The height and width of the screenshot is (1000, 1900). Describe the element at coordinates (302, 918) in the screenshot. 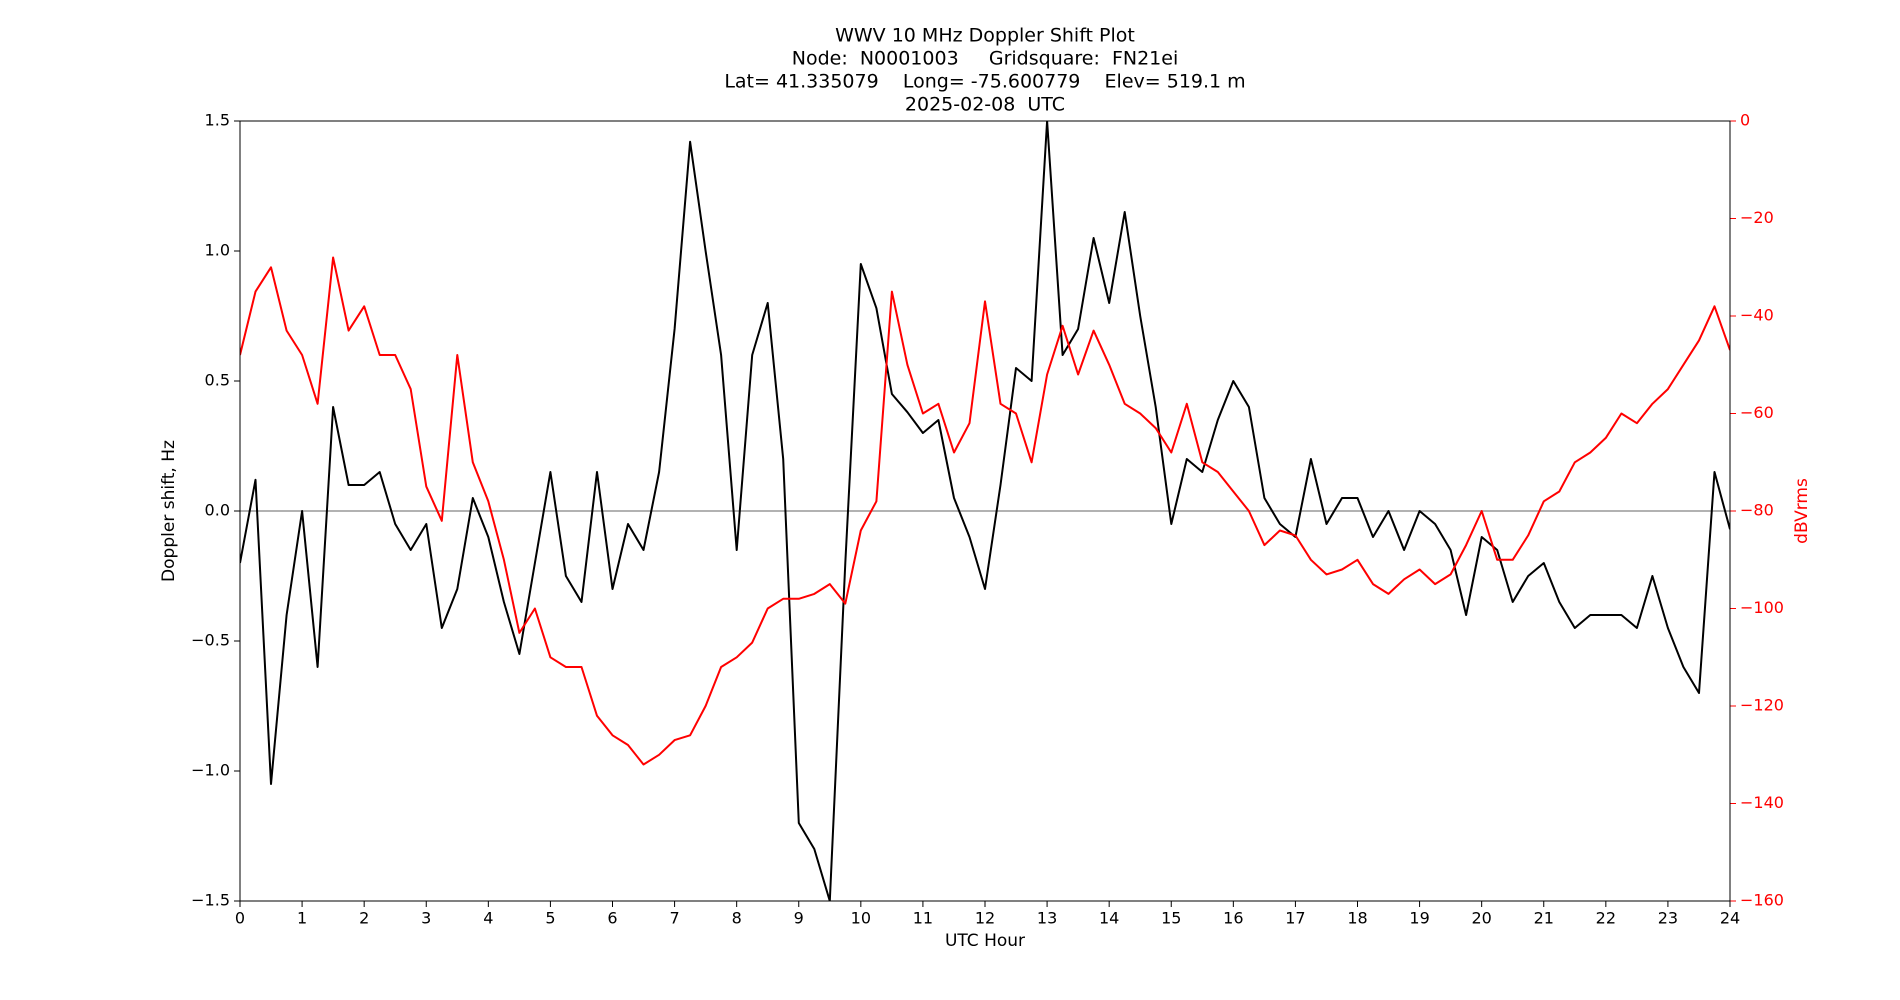

I see `x-tick-label: 1` at that location.